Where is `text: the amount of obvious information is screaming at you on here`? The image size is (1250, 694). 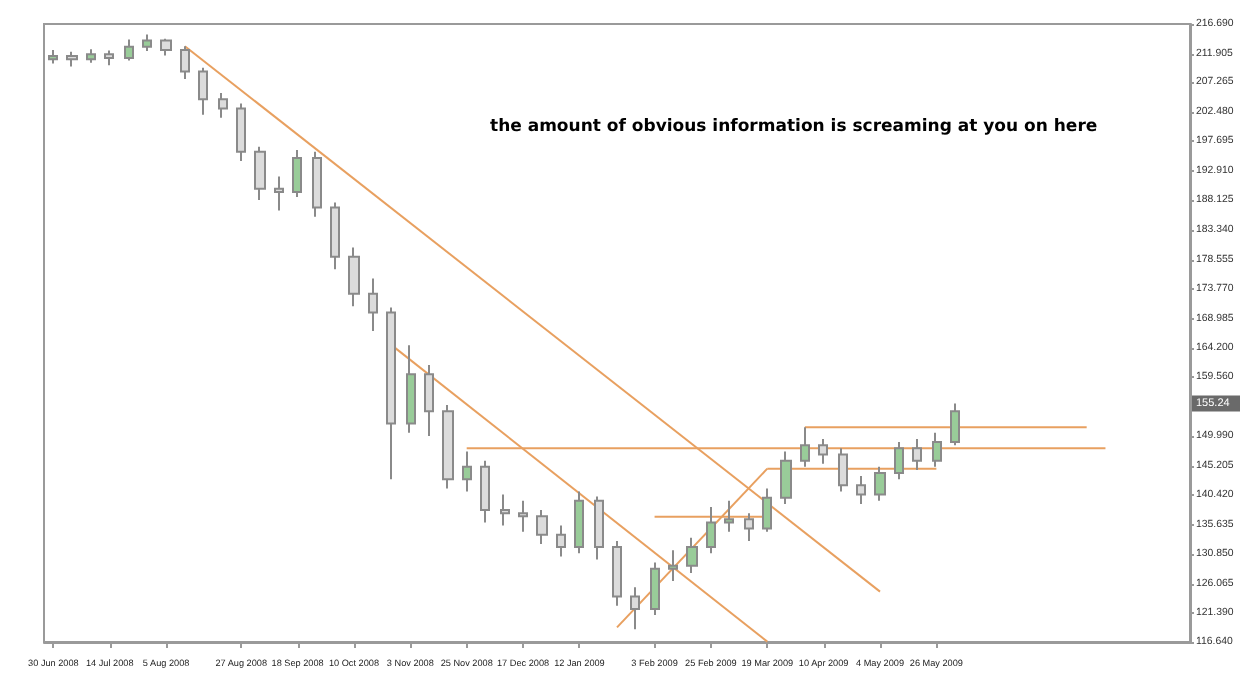
text: the amount of obvious information is screaming at you on here is located at coordinates (794, 127).